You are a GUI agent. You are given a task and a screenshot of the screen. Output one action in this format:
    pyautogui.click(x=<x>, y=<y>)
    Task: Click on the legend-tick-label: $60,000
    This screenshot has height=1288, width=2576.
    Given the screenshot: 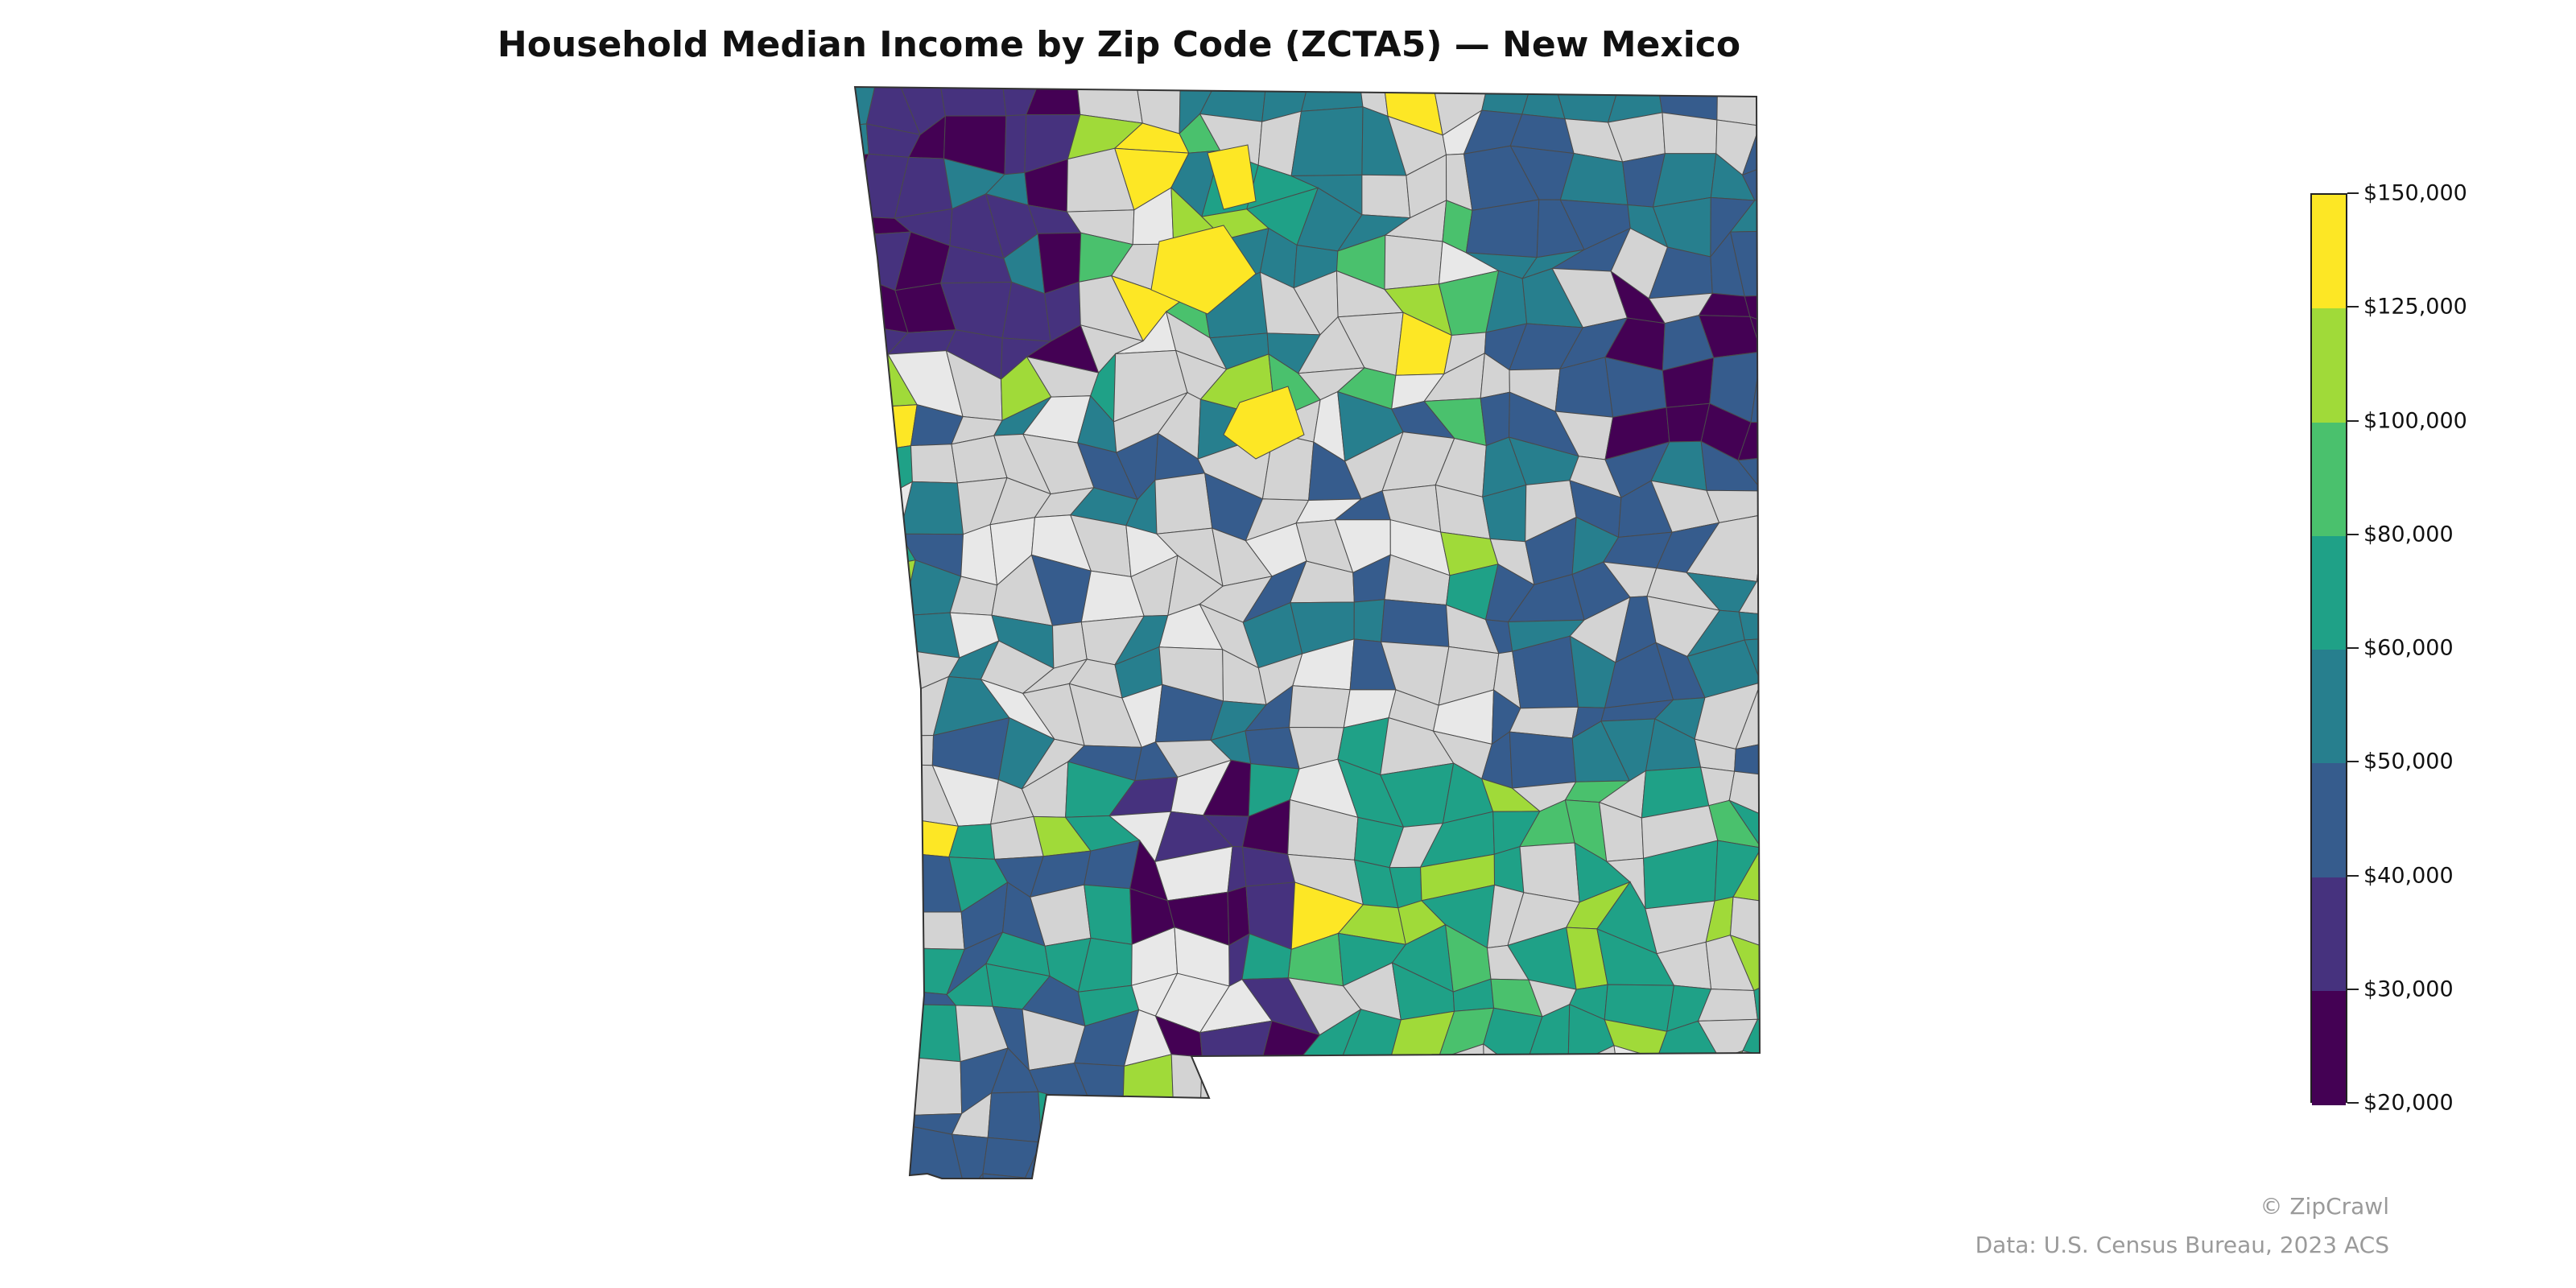 What is the action you would take?
    pyautogui.click(x=2408, y=648)
    